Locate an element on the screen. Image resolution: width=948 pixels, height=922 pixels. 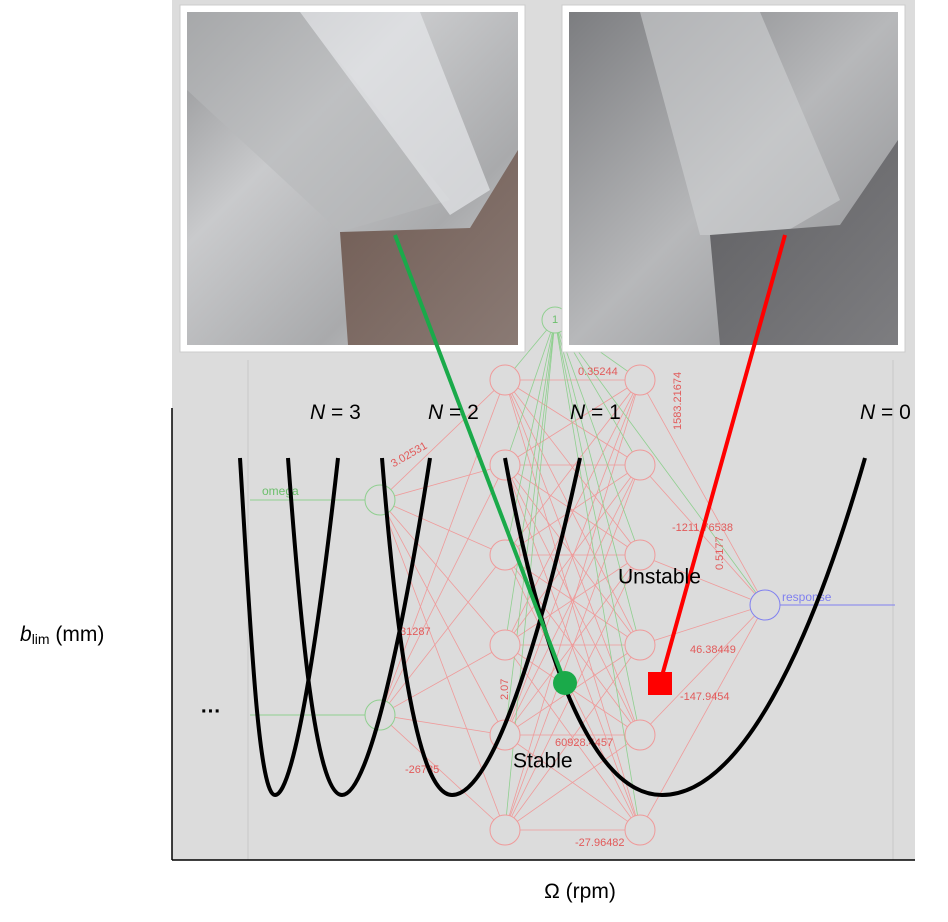
y-symbol: b is located at coordinates (26, 634).